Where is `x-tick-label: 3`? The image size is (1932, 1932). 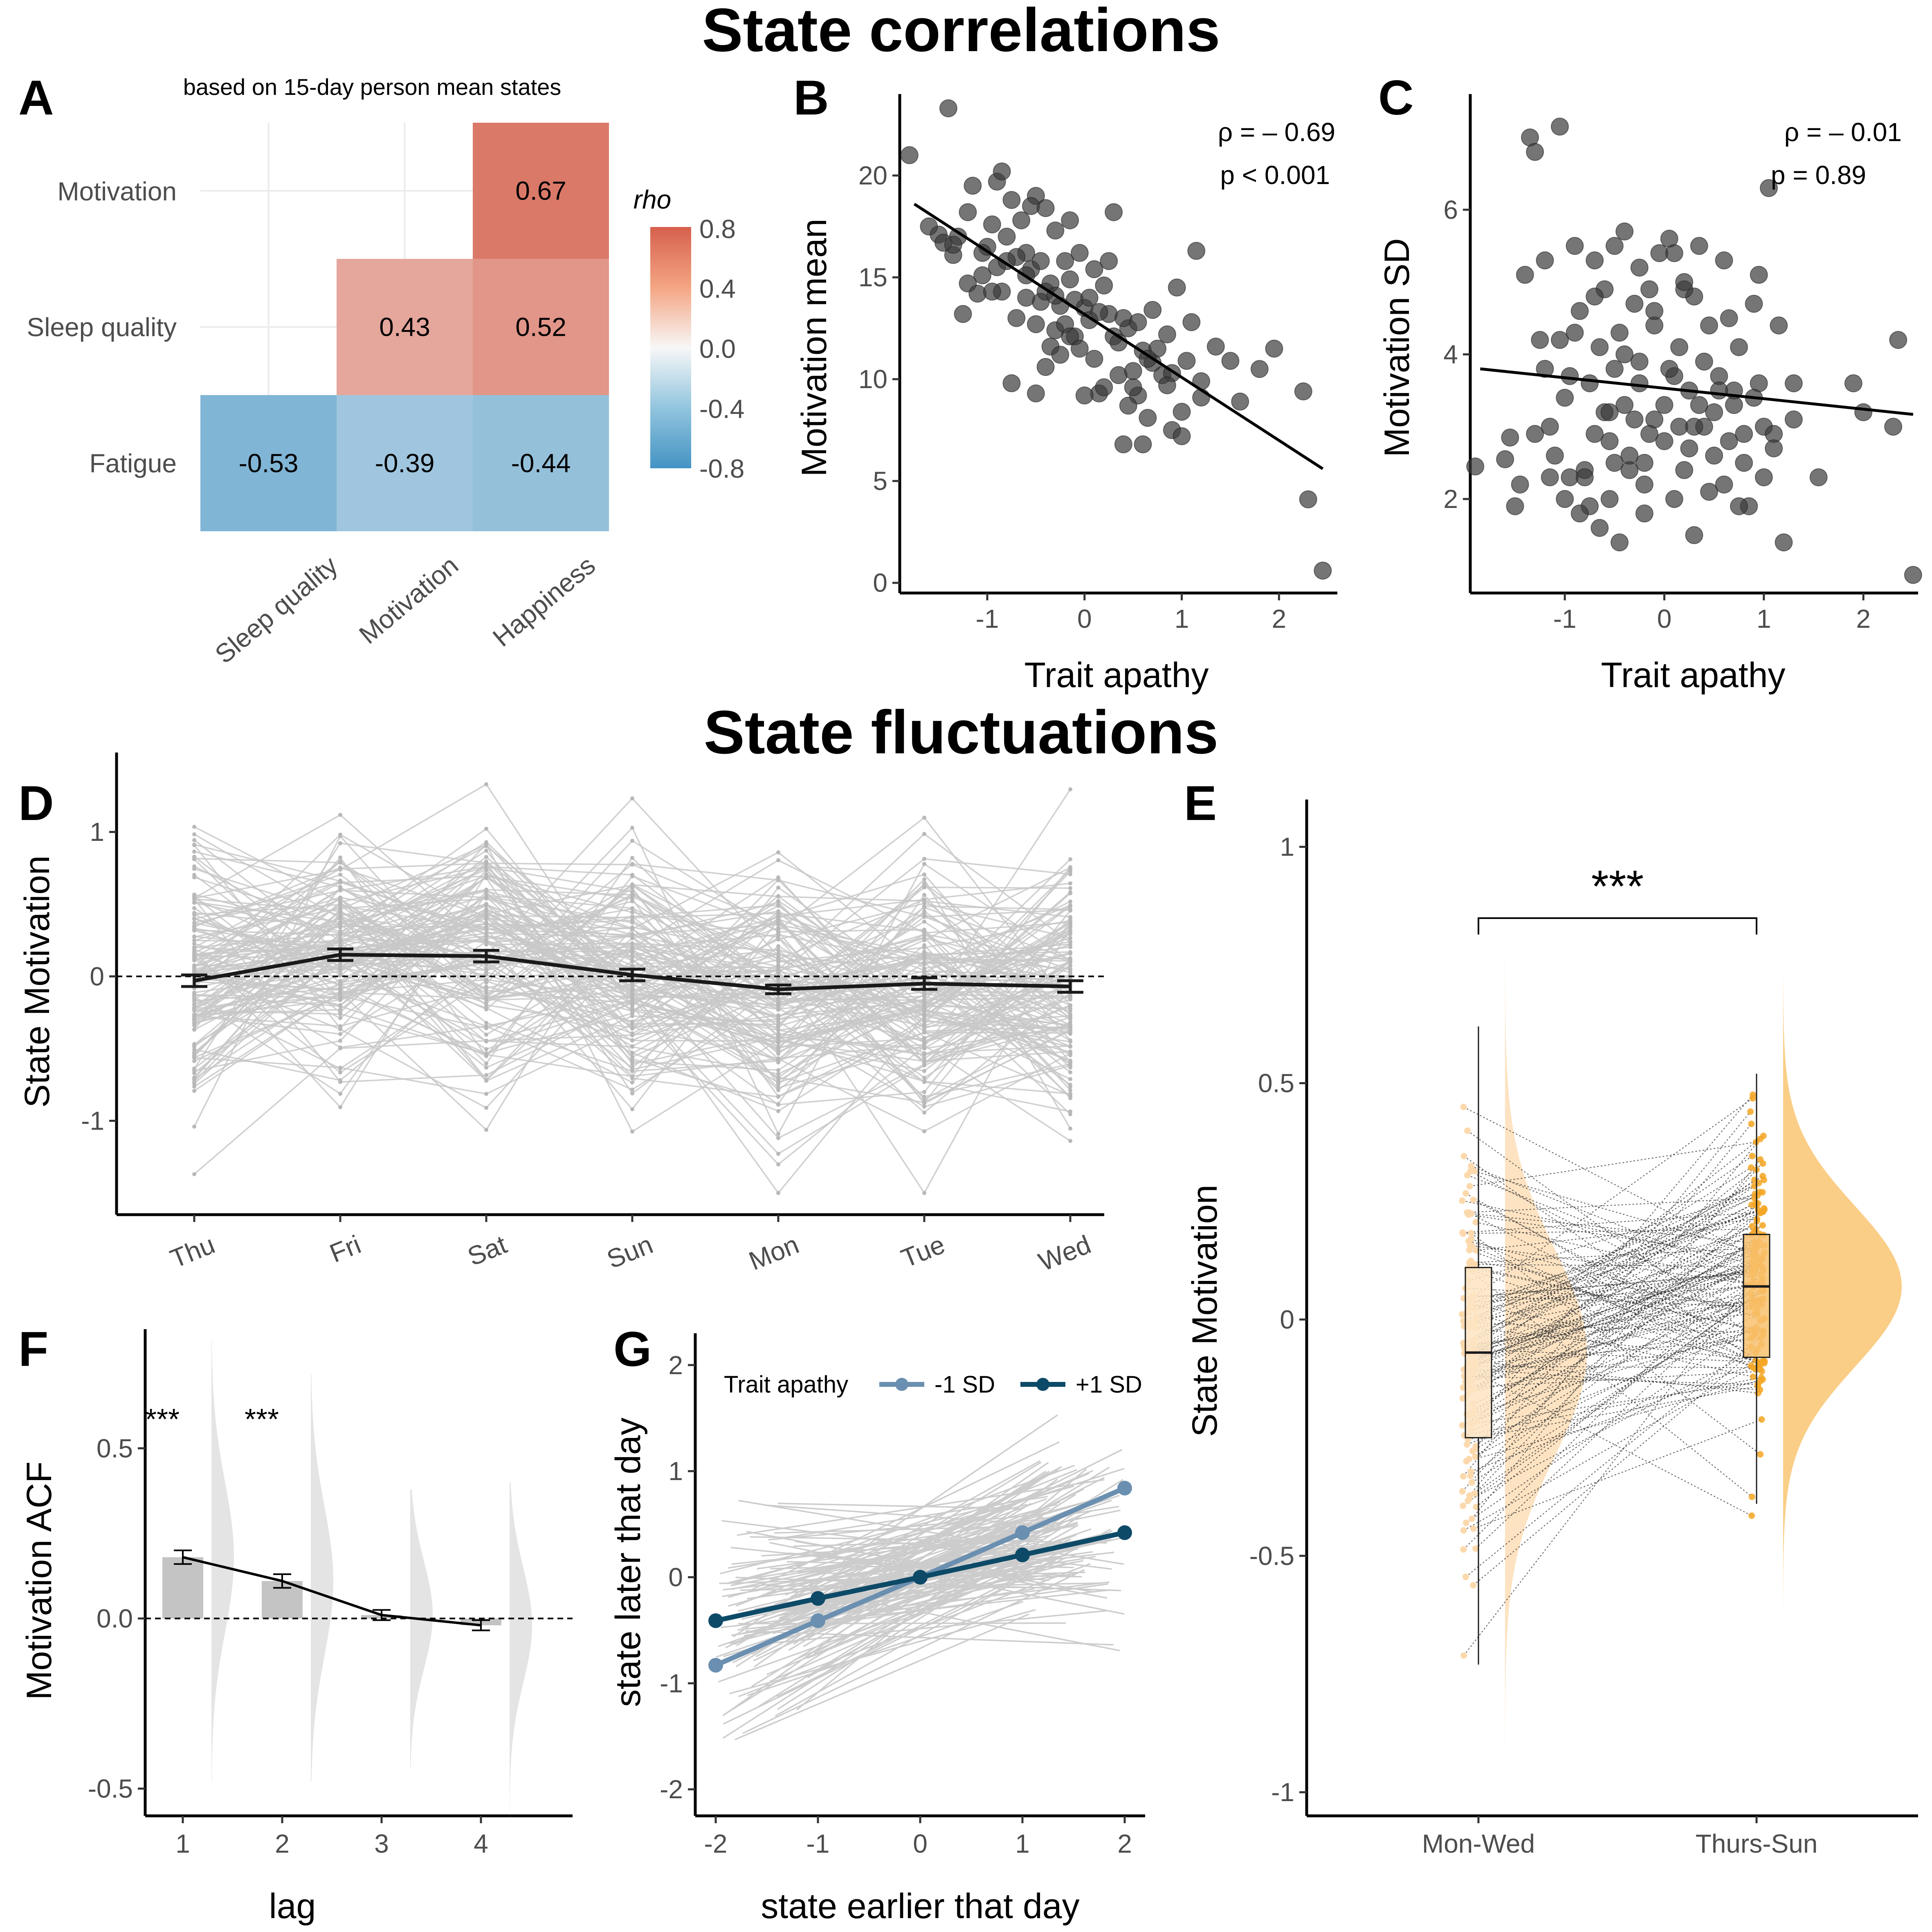
x-tick-label: 3 is located at coordinates (382, 1844).